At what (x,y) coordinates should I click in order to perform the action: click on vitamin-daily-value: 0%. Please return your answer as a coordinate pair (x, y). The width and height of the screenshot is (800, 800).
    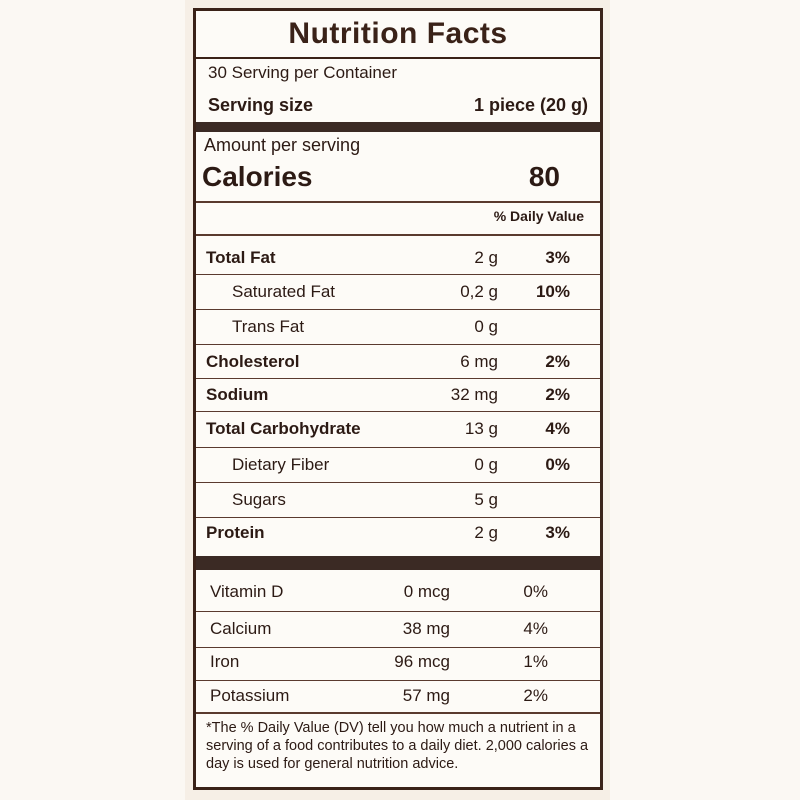
    Looking at the image, I should click on (535, 591).